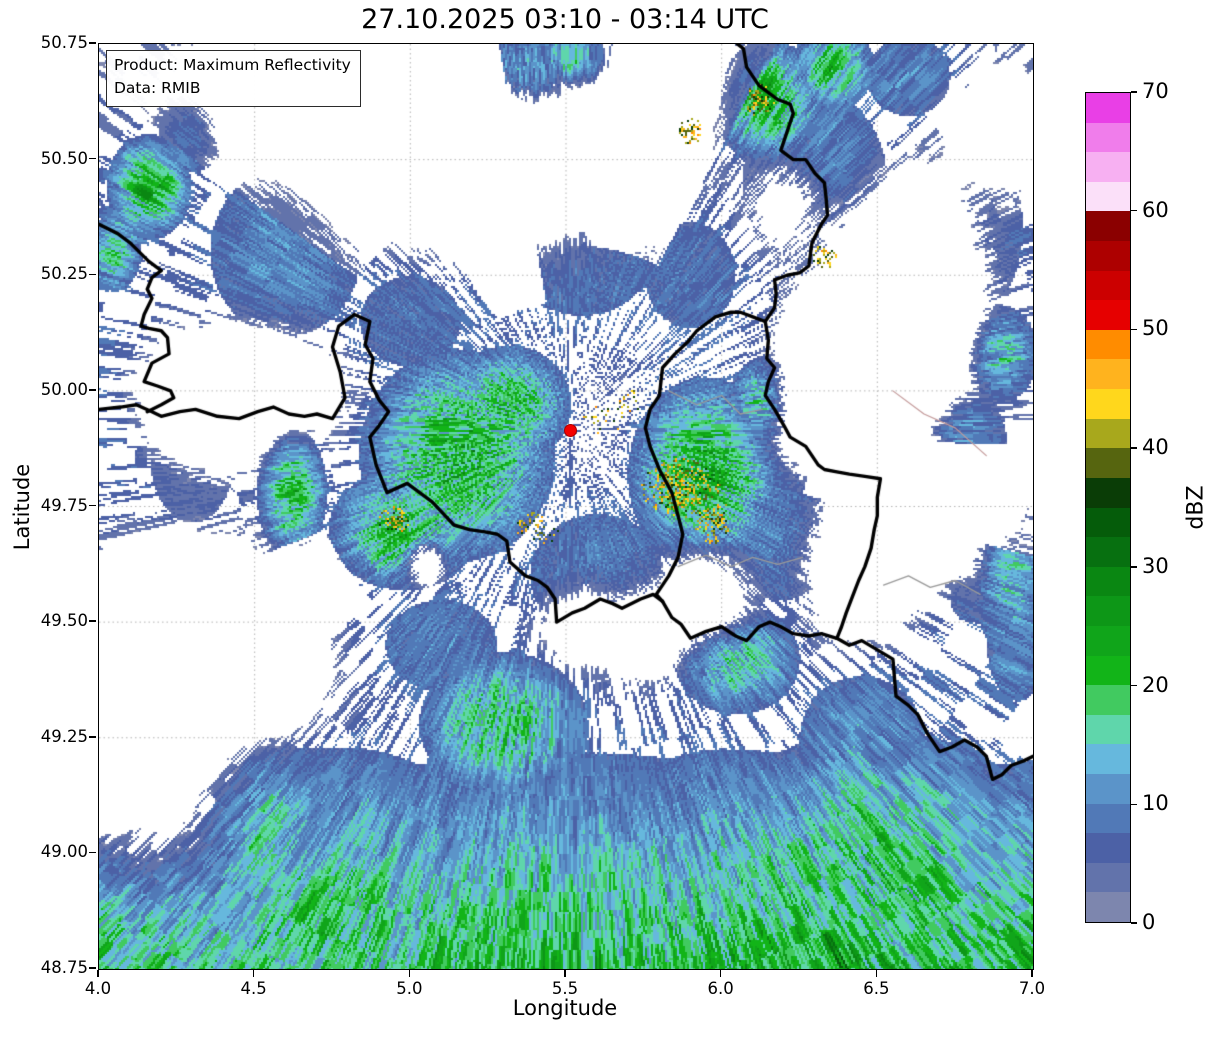 The image size is (1219, 1040). Describe the element at coordinates (64, 158) in the screenshot. I see `y-tick-label: 50.50` at that location.